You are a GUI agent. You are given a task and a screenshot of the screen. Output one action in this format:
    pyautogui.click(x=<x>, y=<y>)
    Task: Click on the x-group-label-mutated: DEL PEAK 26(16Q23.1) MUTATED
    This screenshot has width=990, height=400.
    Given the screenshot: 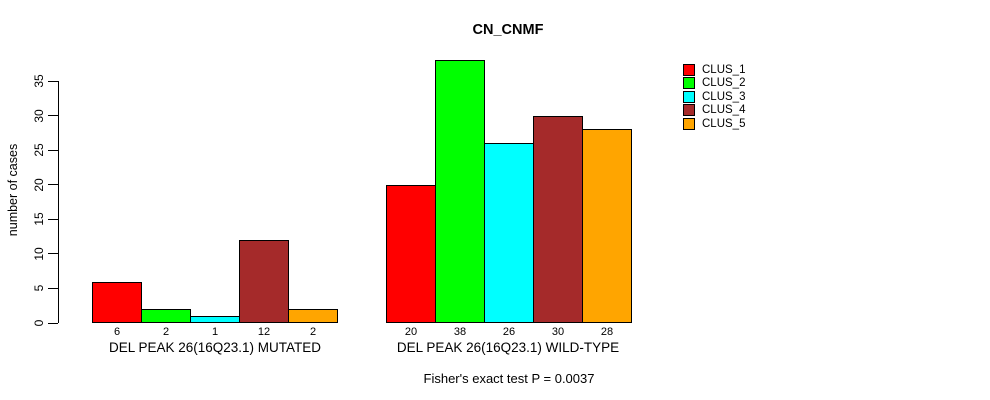 What is the action you would take?
    pyautogui.click(x=215, y=347)
    